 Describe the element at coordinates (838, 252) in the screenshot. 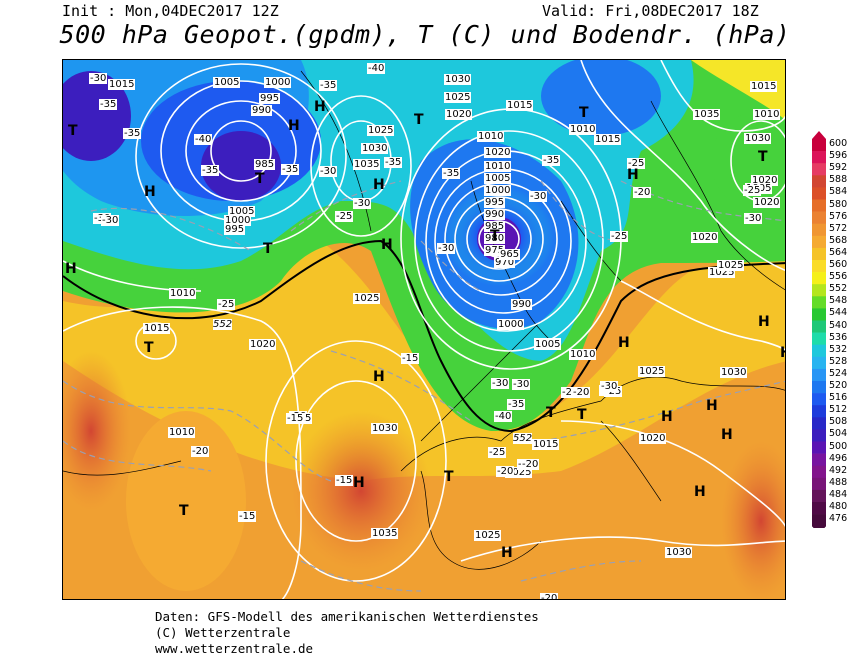

I see `legend-label: 564` at that location.